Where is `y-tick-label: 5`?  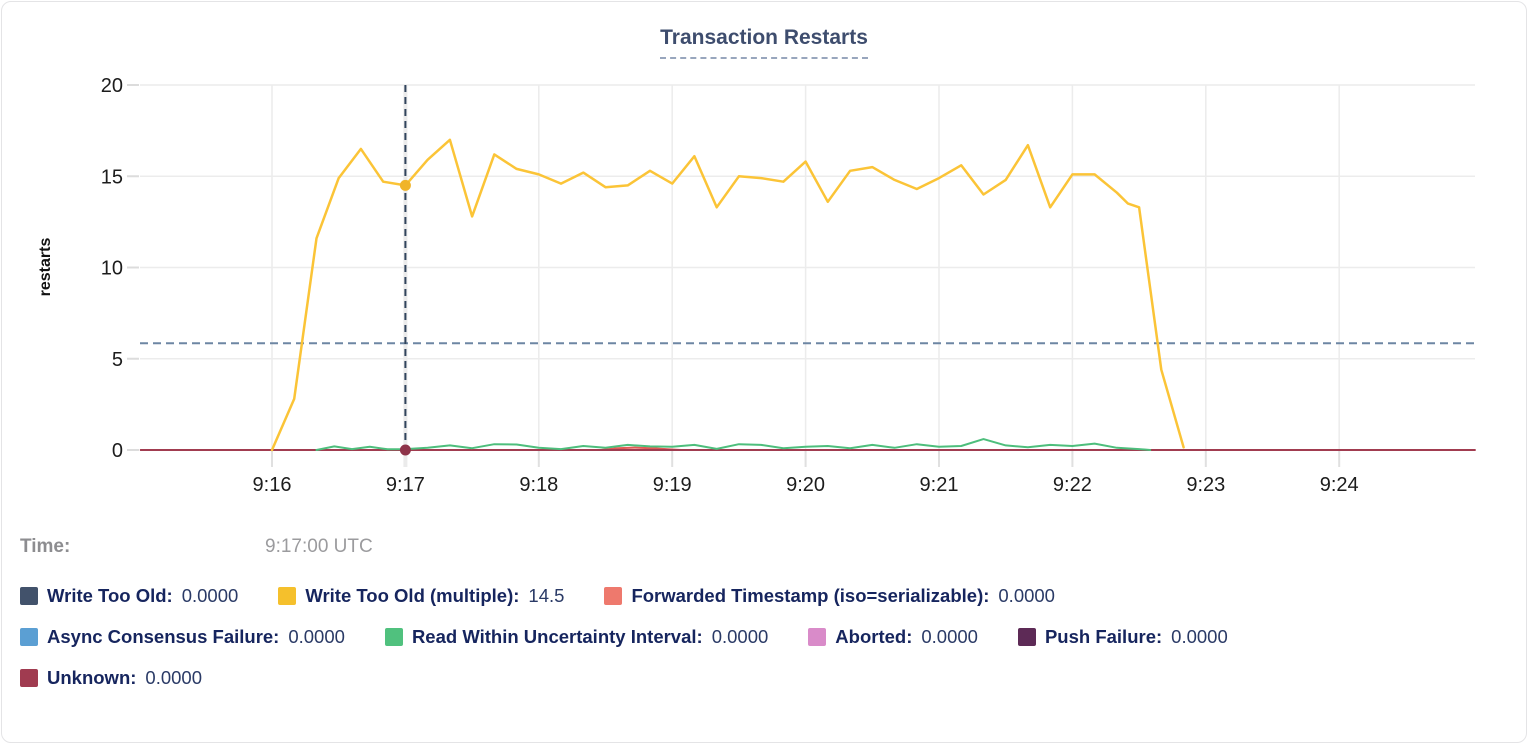
y-tick-label: 5 is located at coordinates (117, 360).